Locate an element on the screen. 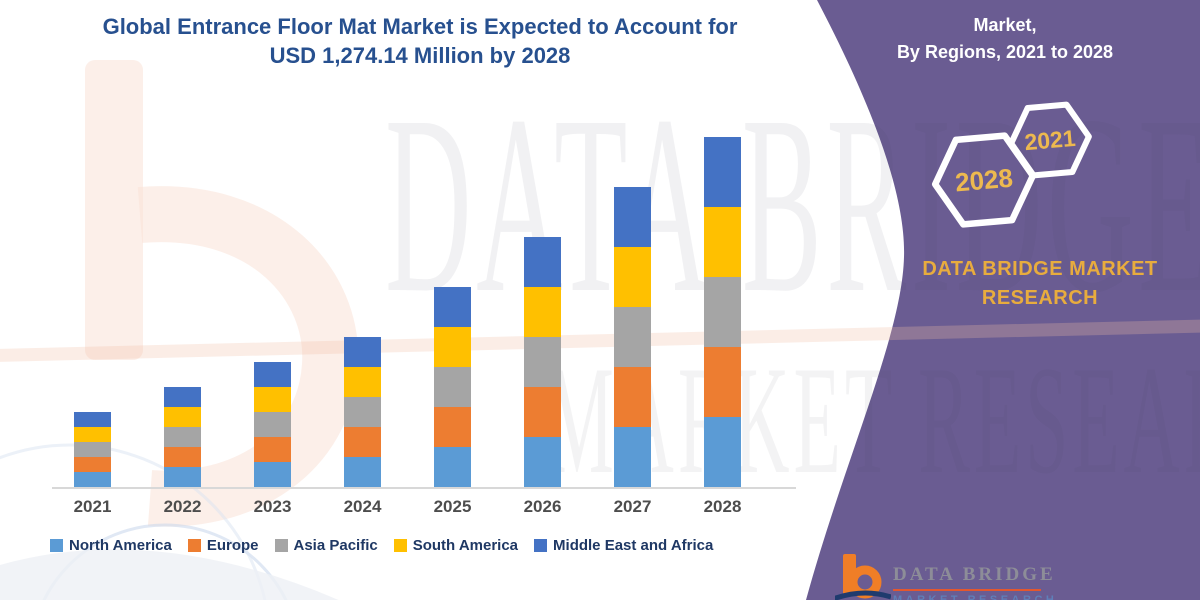  side-panel-brand-line2: RESEARCH is located at coordinates (1040, 298).